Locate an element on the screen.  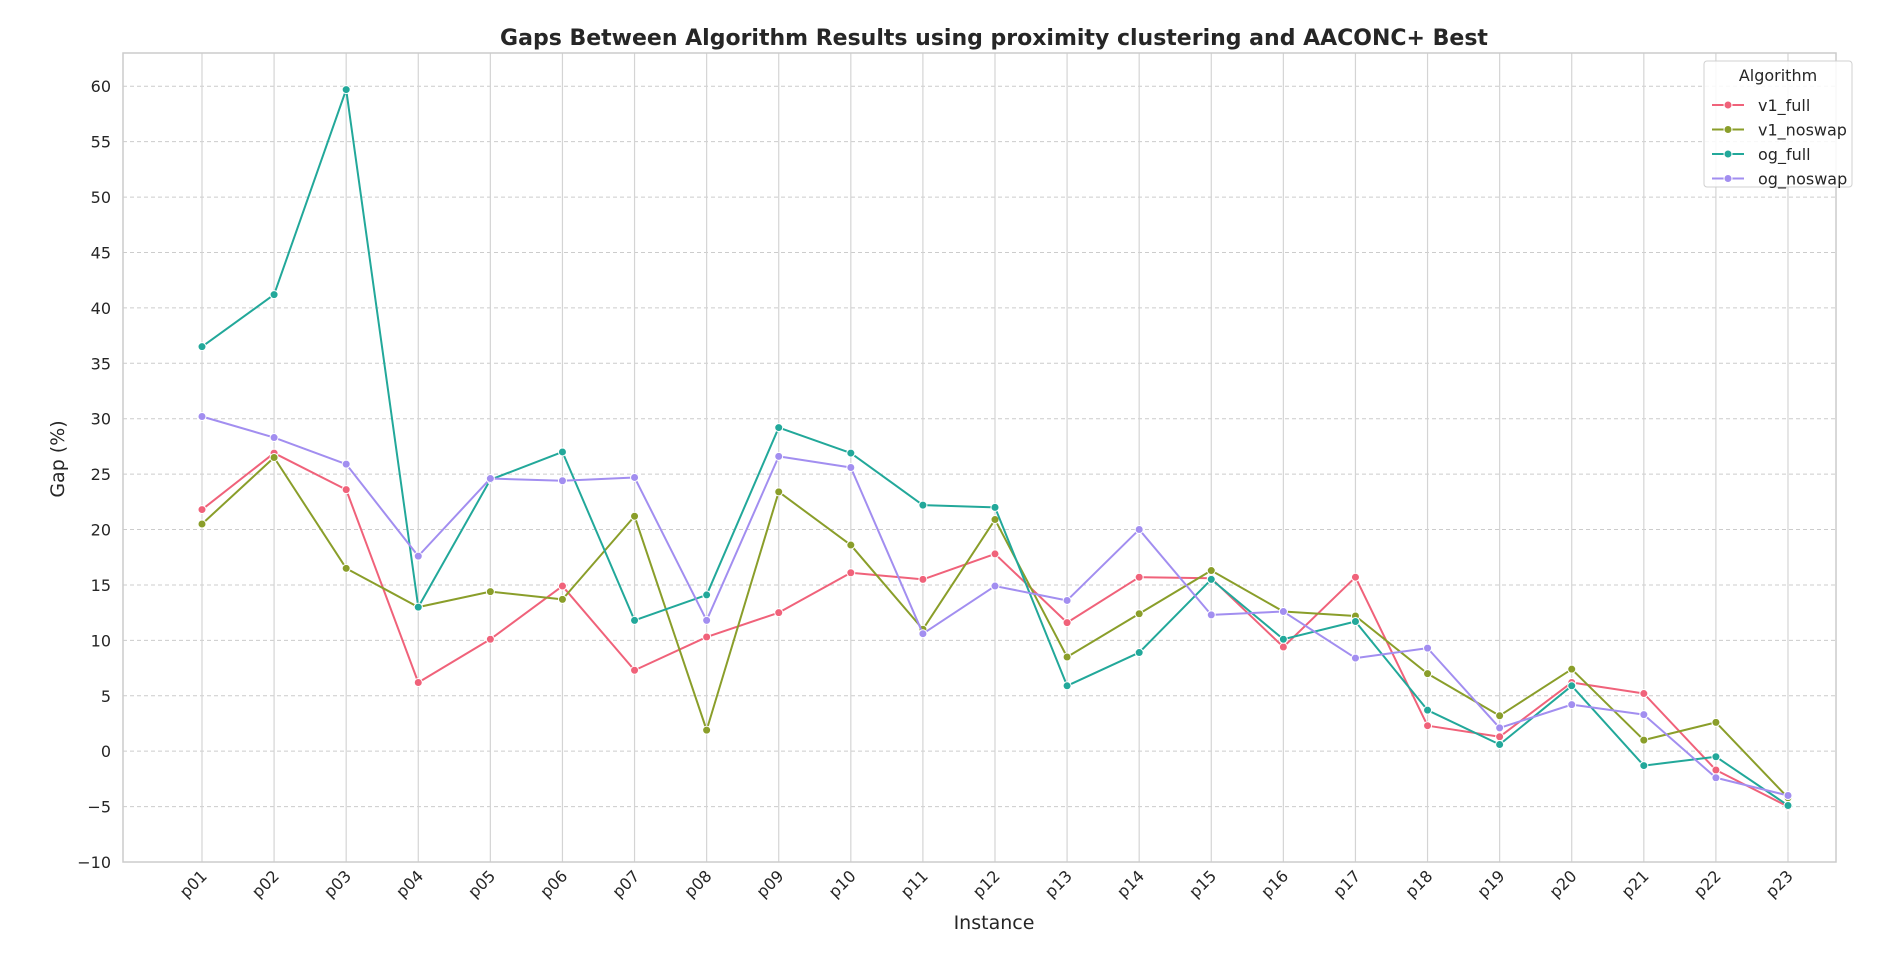
x-tick-label: p17 is located at coordinates (1346, 883).